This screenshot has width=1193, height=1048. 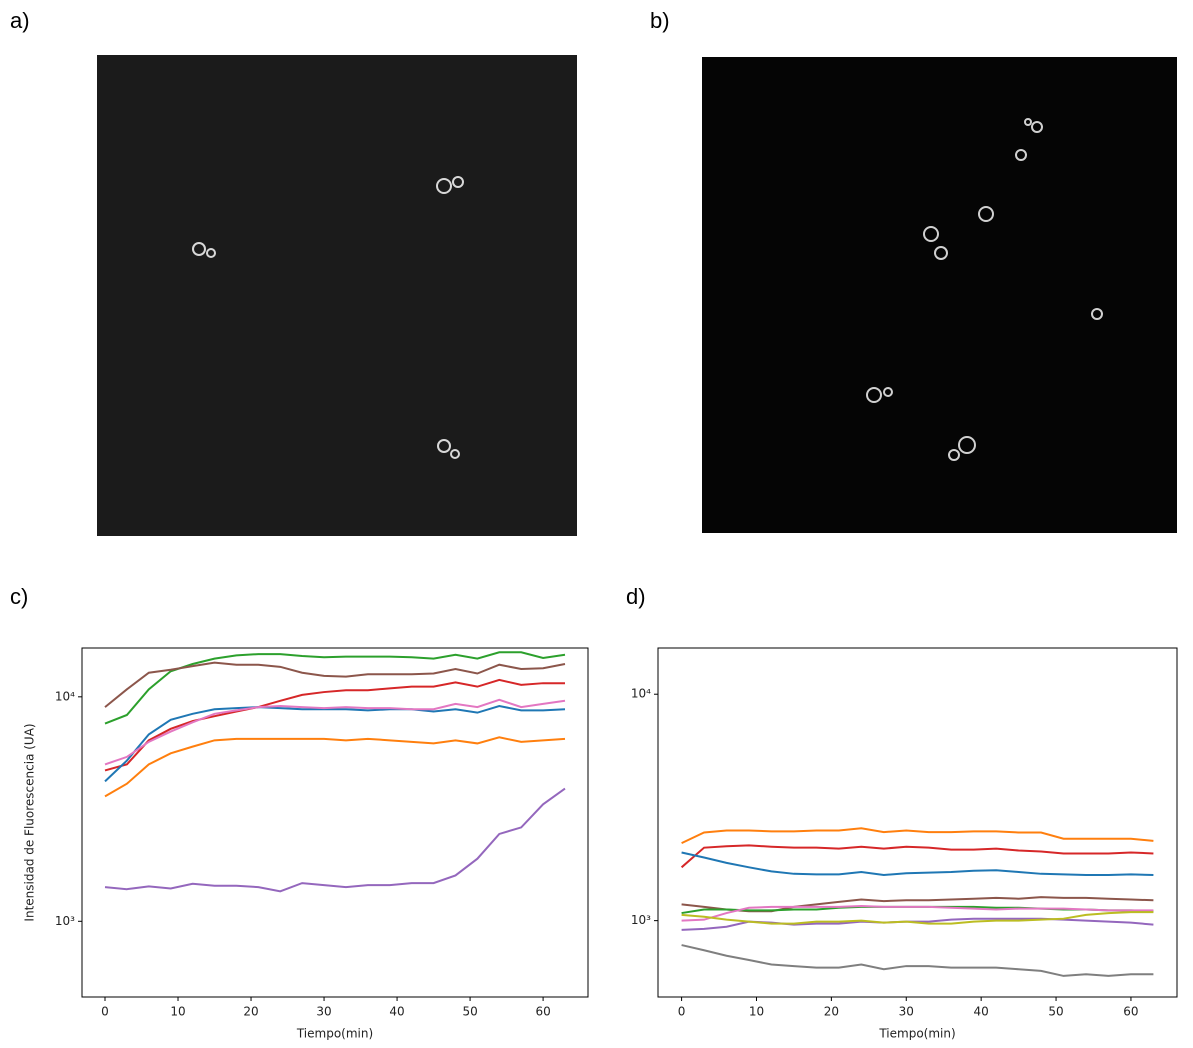 What do you see at coordinates (19, 596) in the screenshot?
I see `panel-label: c)` at bounding box center [19, 596].